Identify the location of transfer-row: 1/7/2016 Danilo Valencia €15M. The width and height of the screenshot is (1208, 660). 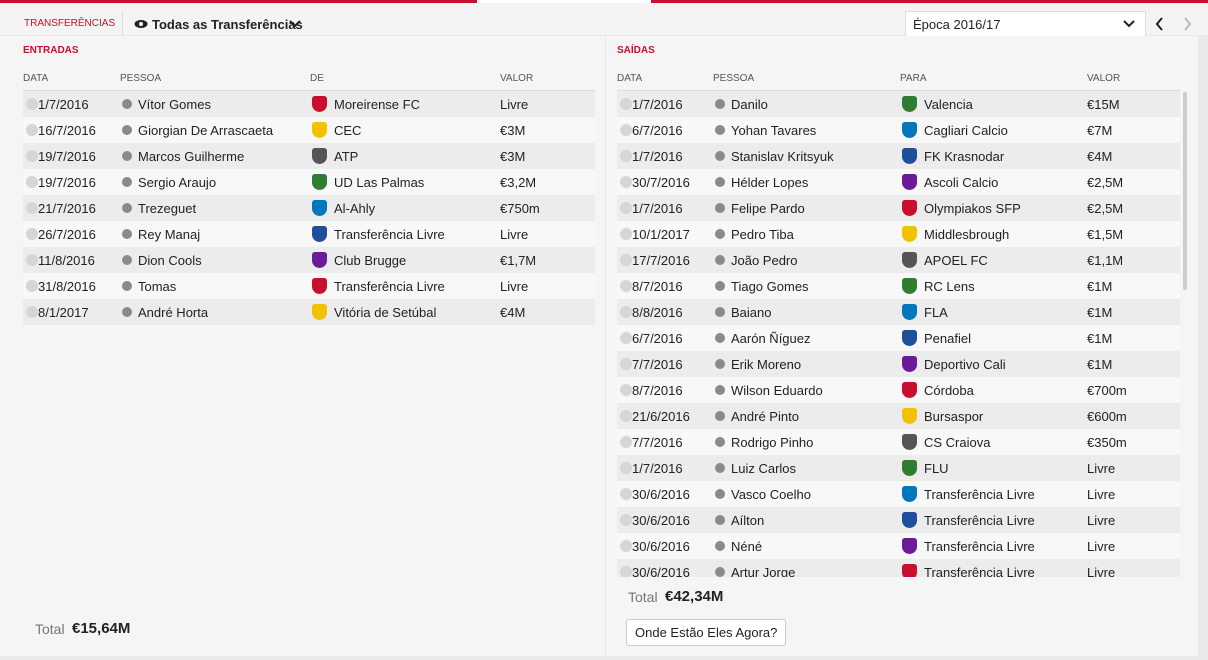
(898, 104).